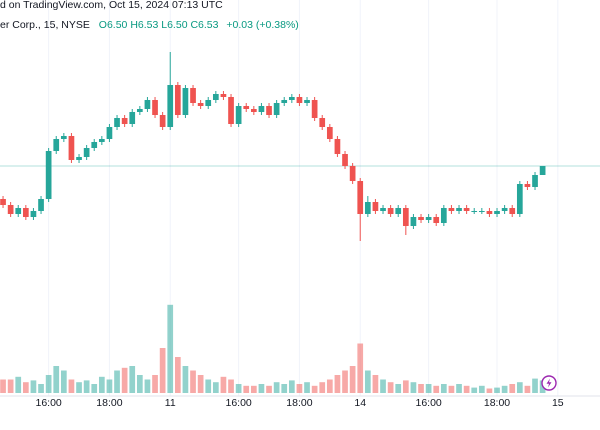 This screenshot has width=600, height=430. I want to click on x-tick-label: 11, so click(170, 403).